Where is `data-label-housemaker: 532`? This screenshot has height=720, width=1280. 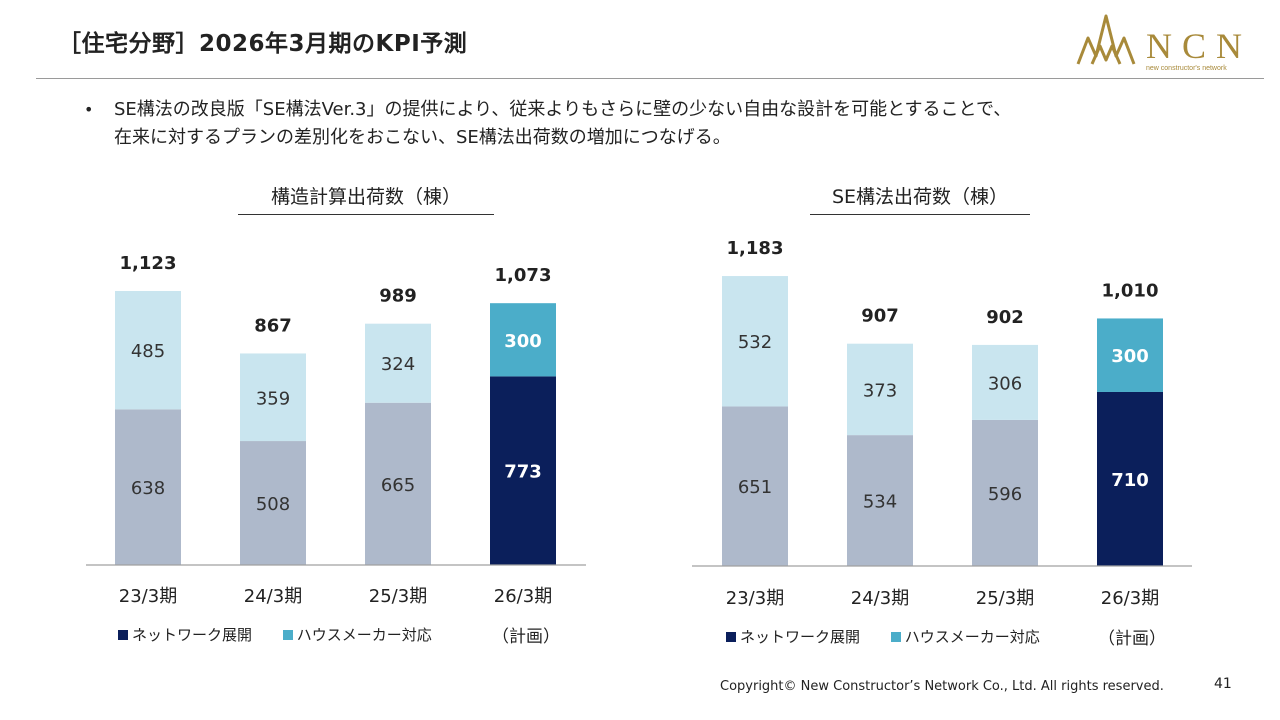
data-label-housemaker: 532 is located at coordinates (755, 342).